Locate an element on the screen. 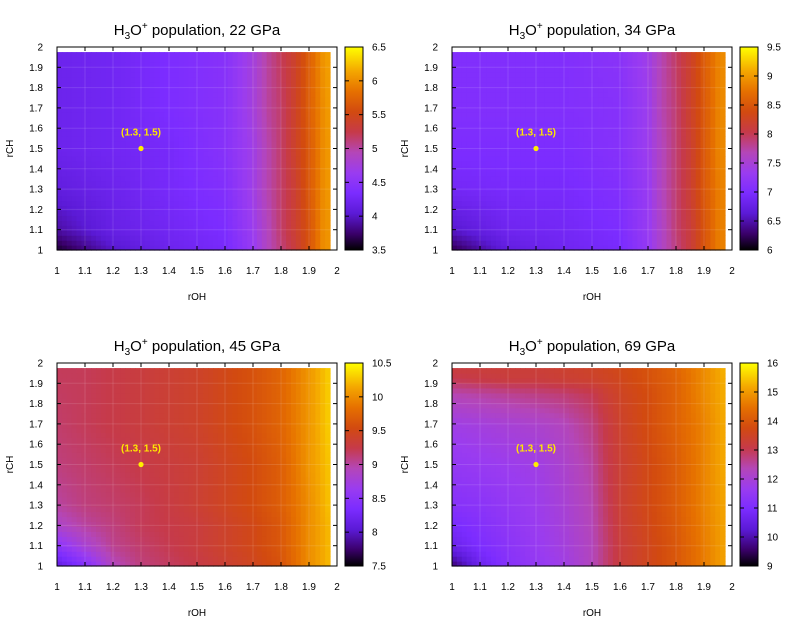 The image size is (789, 631). x-tick-label: 1.9 is located at coordinates (309, 271).